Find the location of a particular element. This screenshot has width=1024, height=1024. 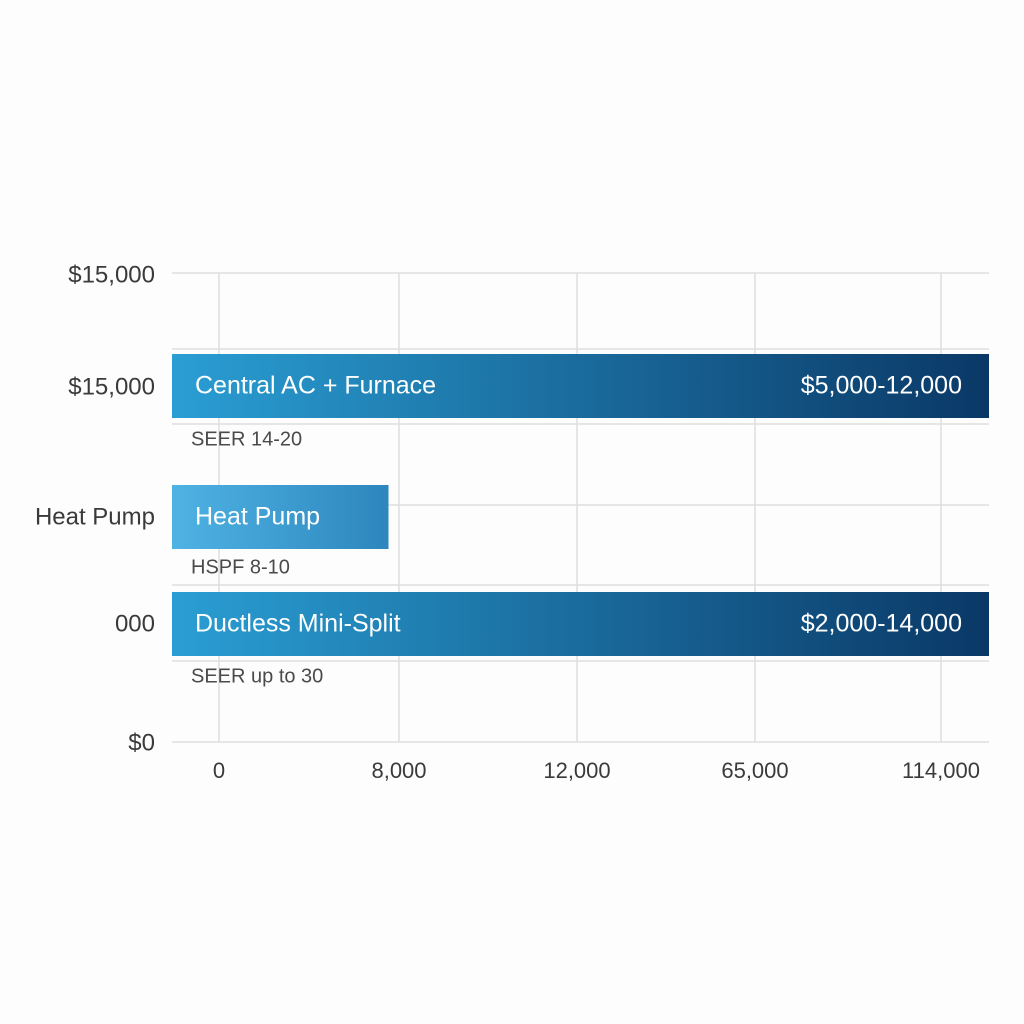

bar-label: Heat Pump is located at coordinates (257, 517).